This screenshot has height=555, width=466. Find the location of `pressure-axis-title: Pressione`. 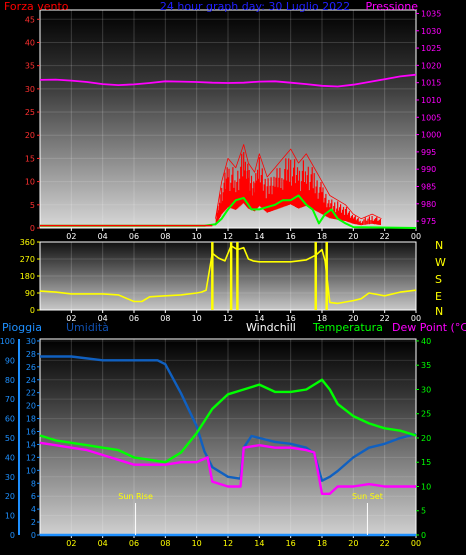

pressure-axis-title: Pressione is located at coordinates (392, 6).